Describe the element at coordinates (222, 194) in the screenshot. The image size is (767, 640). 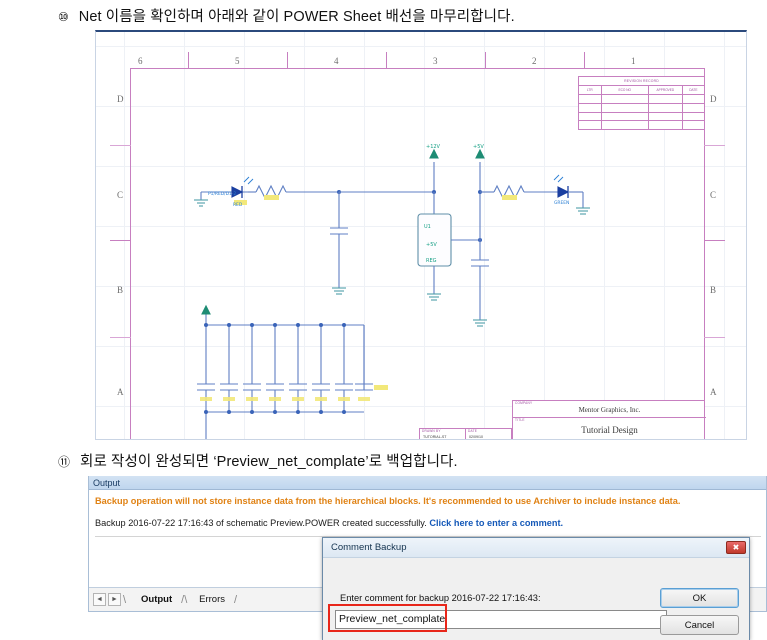
I see `svg-text: P1/RED/D1-2` at that location.